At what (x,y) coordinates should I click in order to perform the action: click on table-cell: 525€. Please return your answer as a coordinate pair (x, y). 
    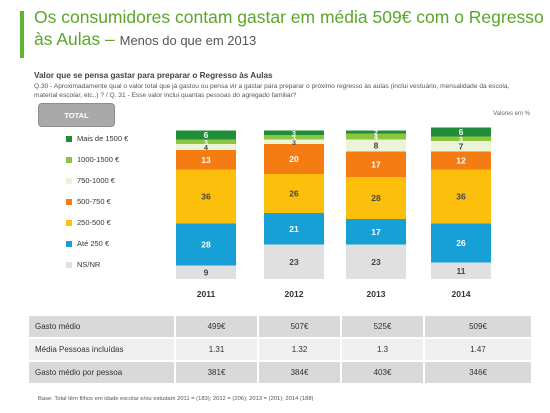
    Looking at the image, I should click on (382, 326).